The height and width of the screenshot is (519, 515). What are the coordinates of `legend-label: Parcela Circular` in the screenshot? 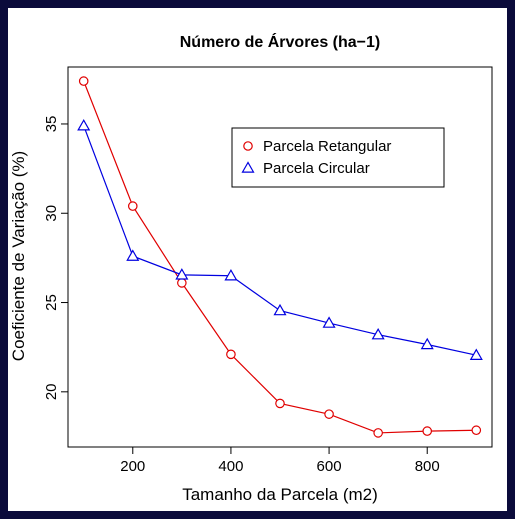 It's located at (316, 168).